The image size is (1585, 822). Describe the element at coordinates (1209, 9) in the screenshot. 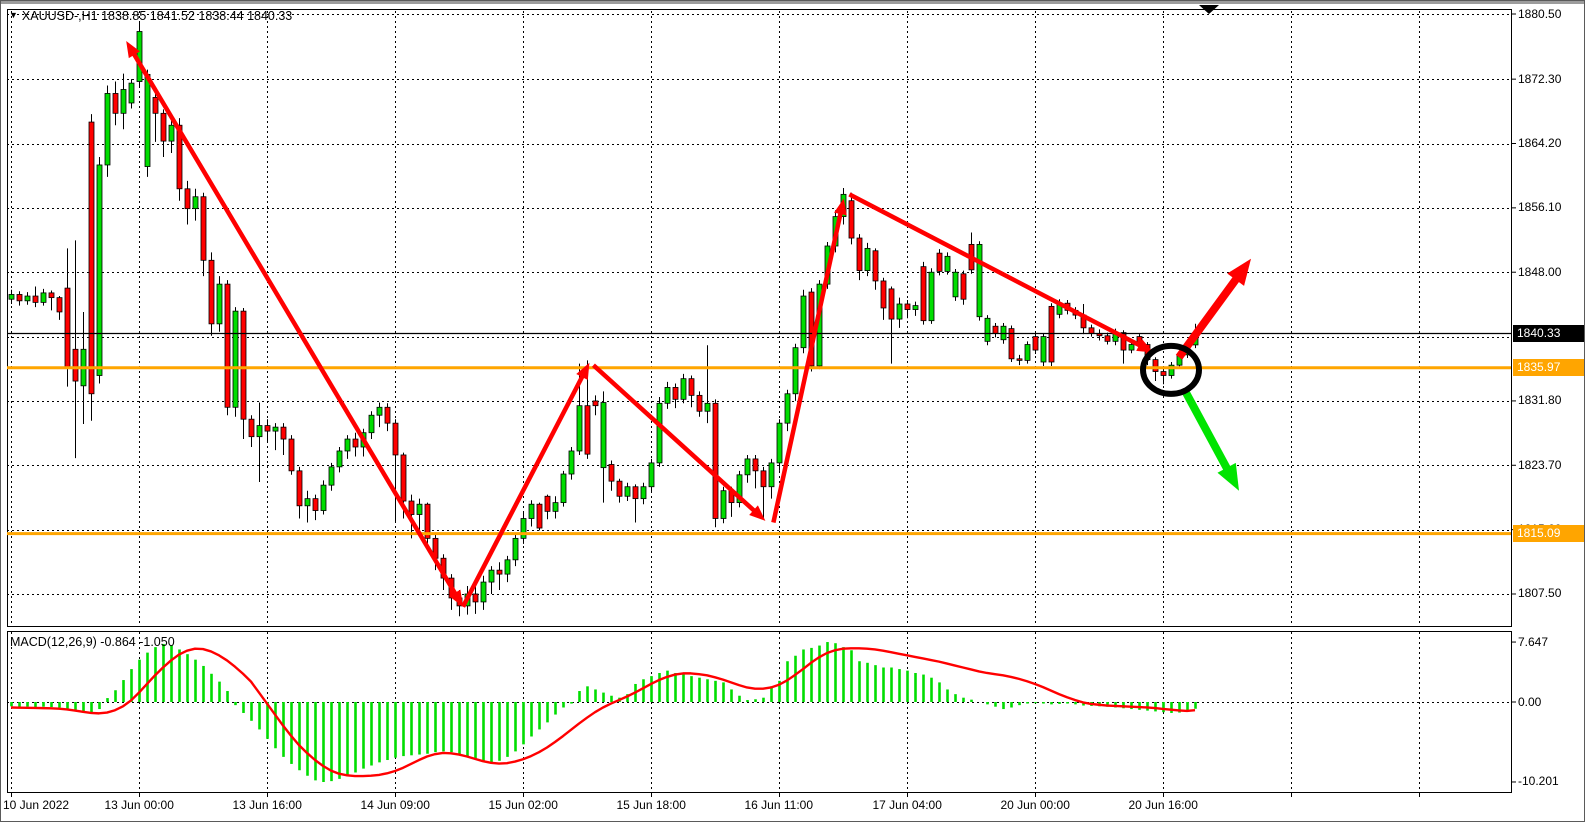

I see `last-bar-marker-icon` at that location.